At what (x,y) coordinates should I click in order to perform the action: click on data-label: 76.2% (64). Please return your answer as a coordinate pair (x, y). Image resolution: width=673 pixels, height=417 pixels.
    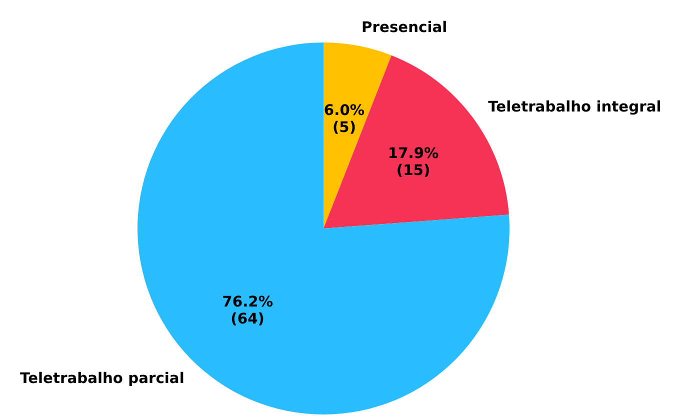
    Looking at the image, I should click on (248, 310).